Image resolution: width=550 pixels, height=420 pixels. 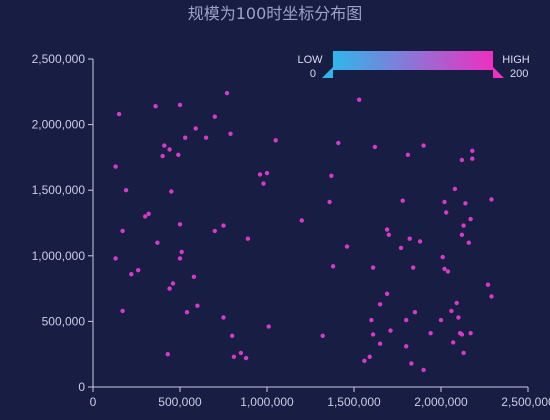 I want to click on visual-map-gradient-bar, so click(x=413, y=60).